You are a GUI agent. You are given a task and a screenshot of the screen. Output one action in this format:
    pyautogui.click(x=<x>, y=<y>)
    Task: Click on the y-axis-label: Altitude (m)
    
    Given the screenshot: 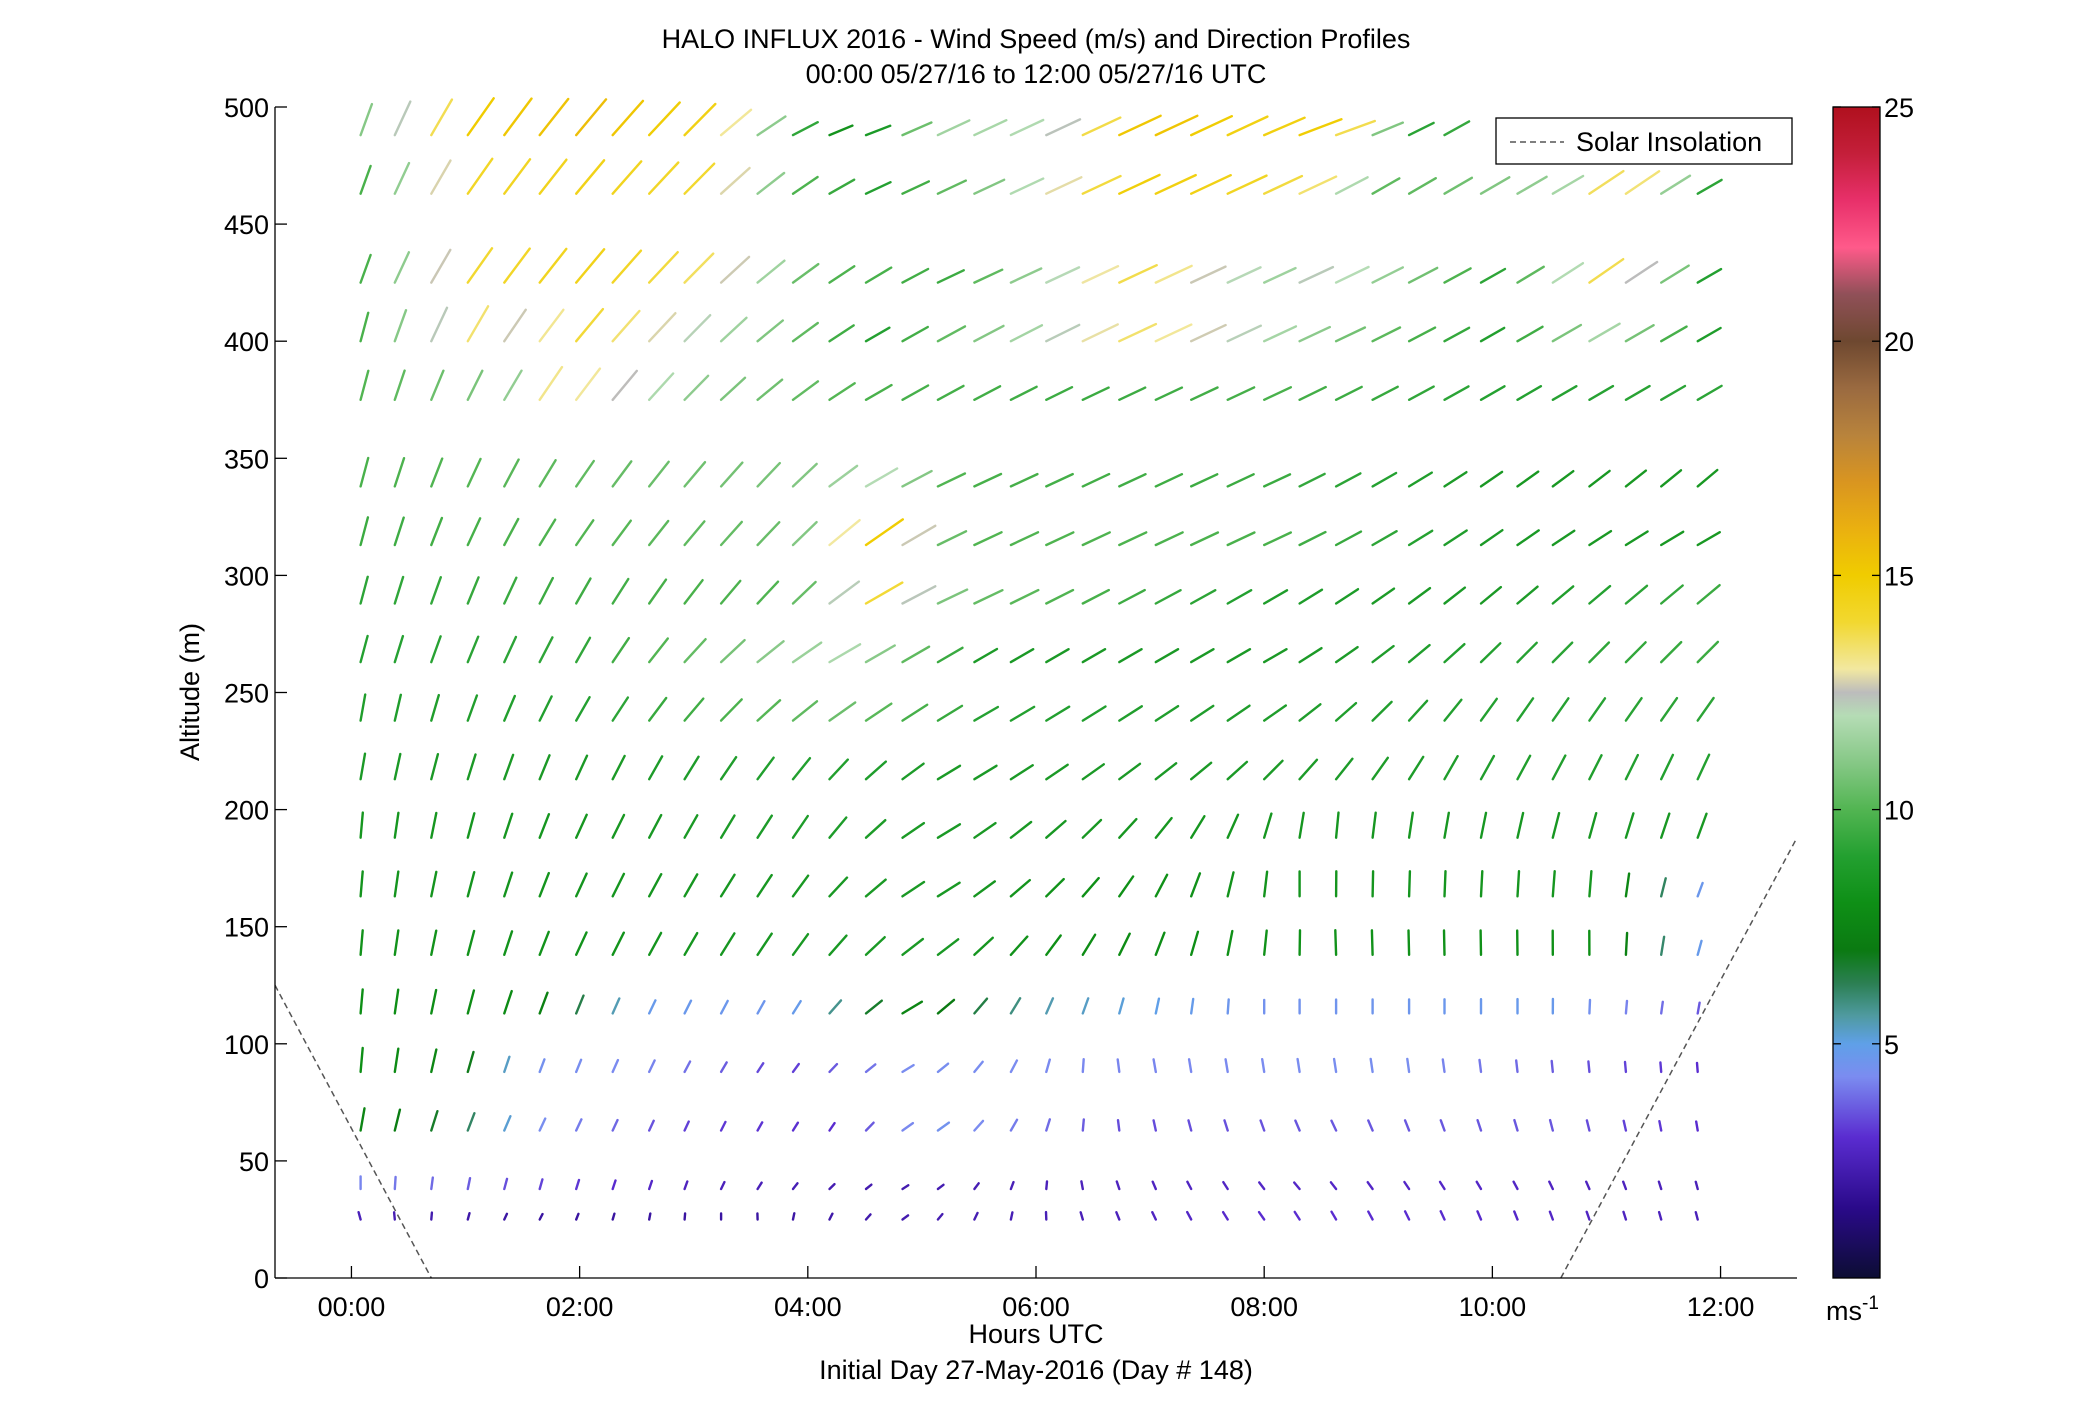 What is the action you would take?
    pyautogui.click(x=190, y=692)
    